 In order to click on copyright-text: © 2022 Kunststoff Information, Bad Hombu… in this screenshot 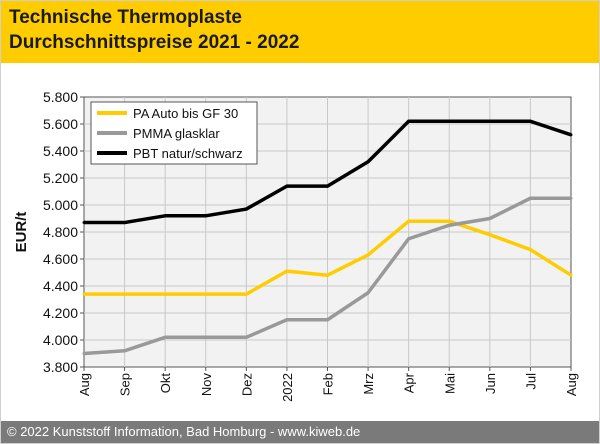, I will do `click(184, 431)`.